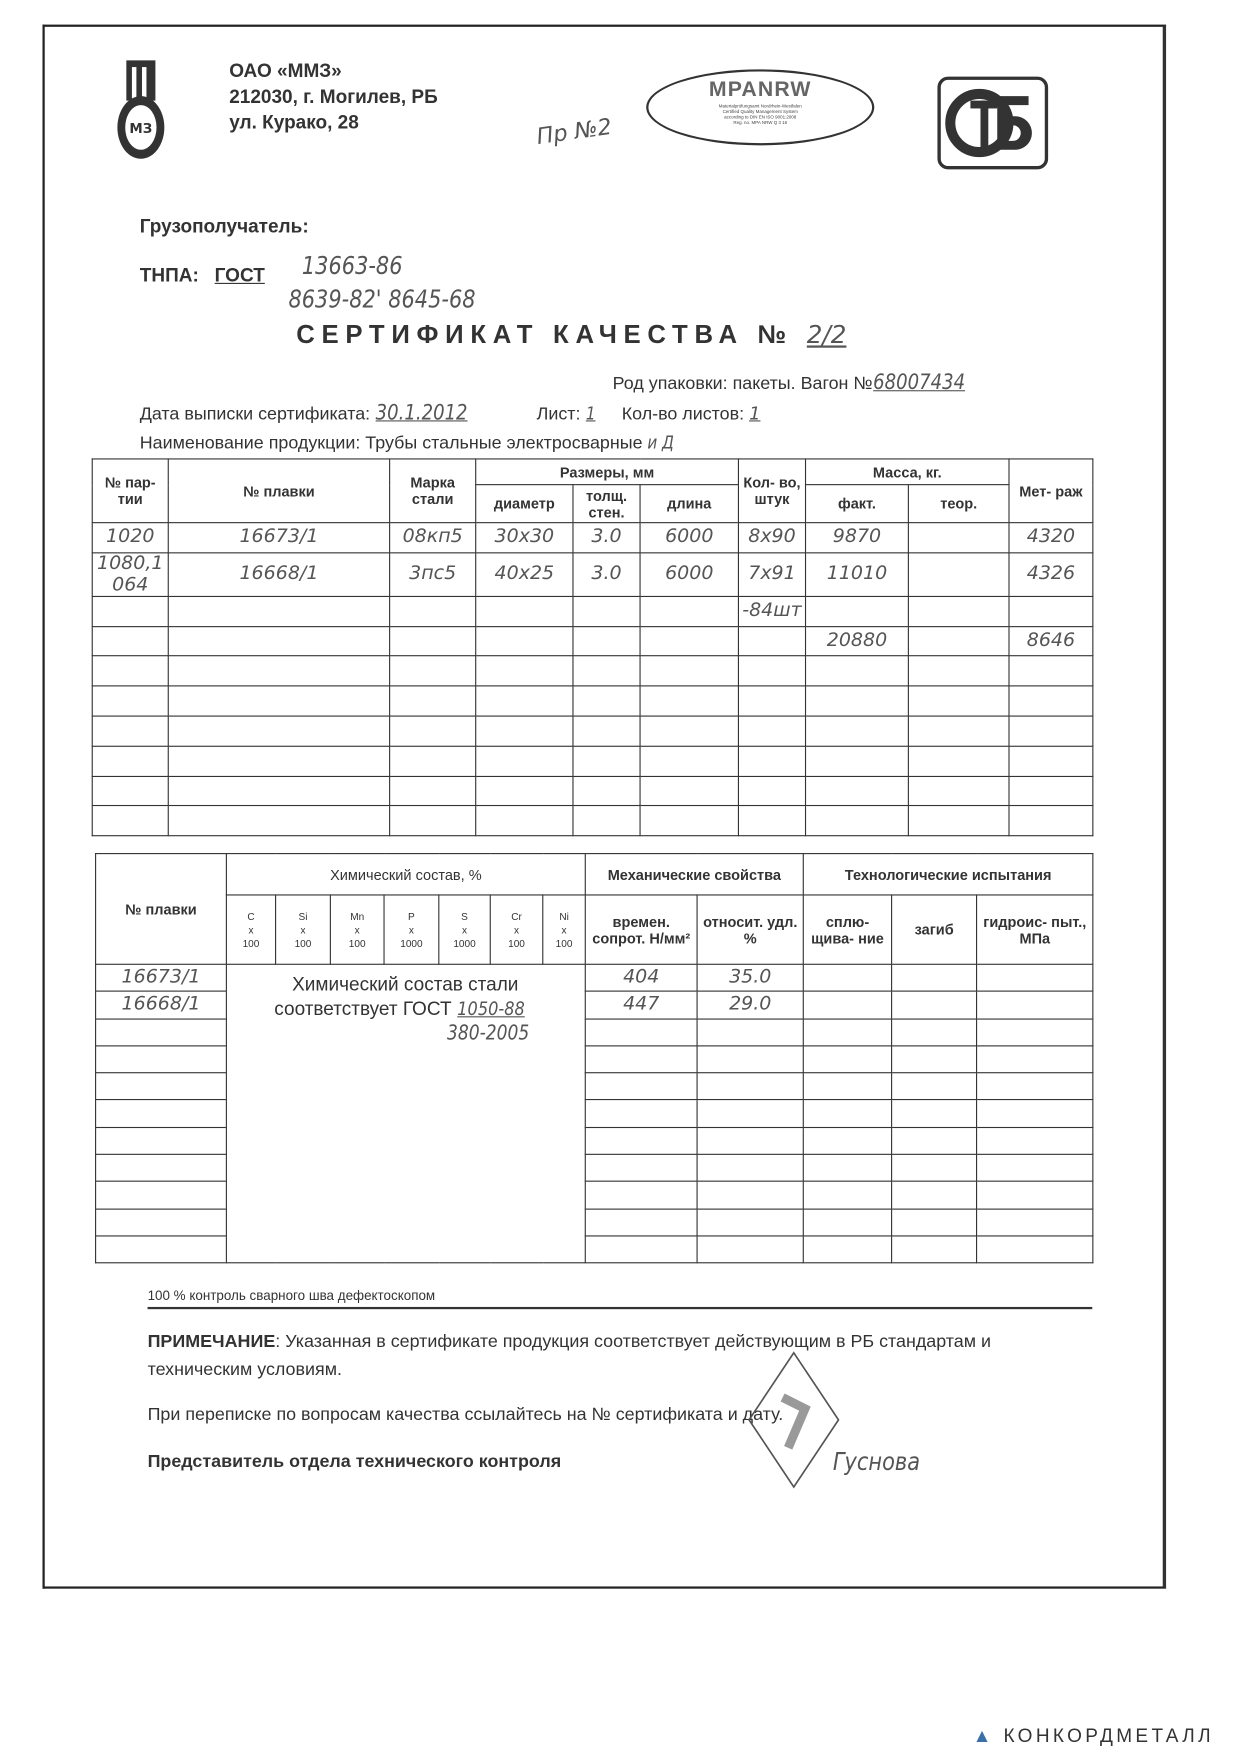  Describe the element at coordinates (794, 1420) in the screenshot. I see `stamp-icon` at that location.